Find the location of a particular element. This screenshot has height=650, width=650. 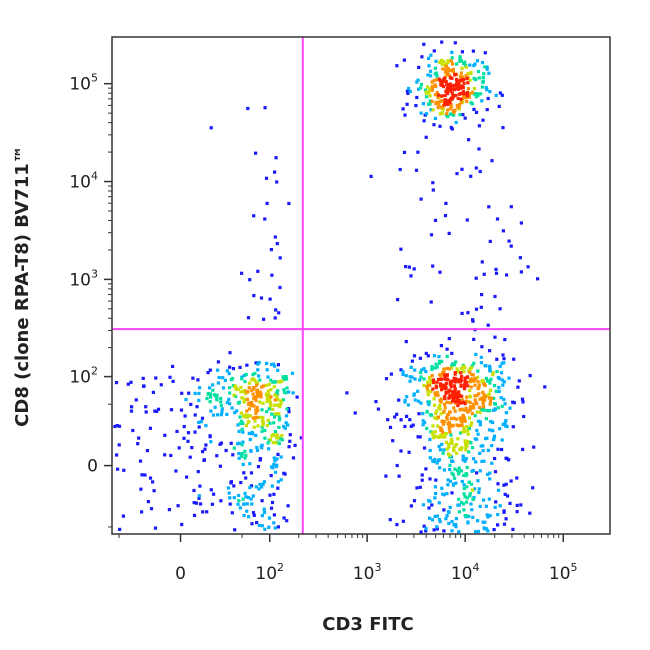

x-tick-label: 102 is located at coordinates (269, 572).